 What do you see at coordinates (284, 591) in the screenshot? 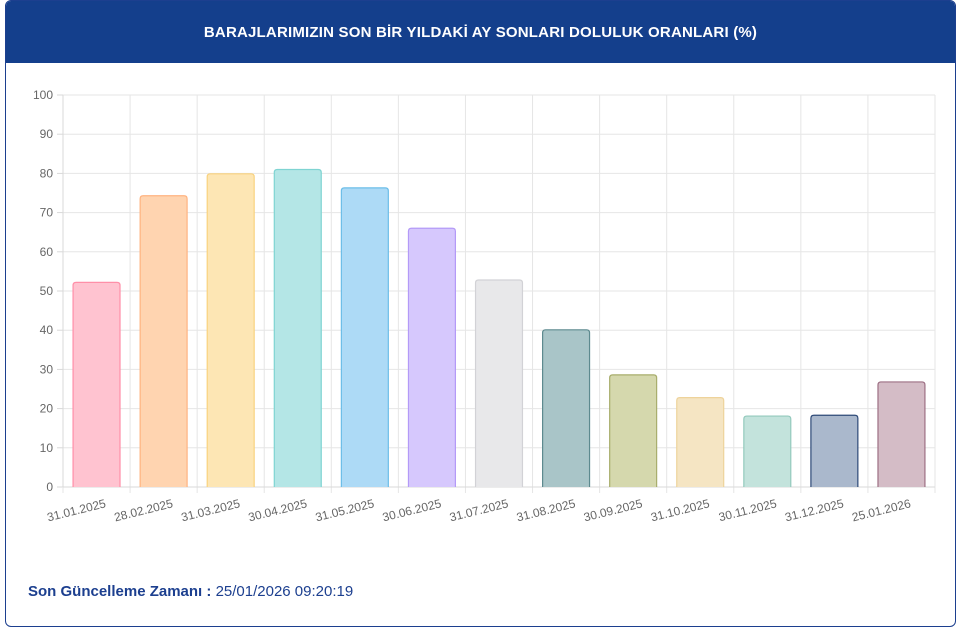
I see `last-update-value: 25/01/2026 09:20:19` at bounding box center [284, 591].